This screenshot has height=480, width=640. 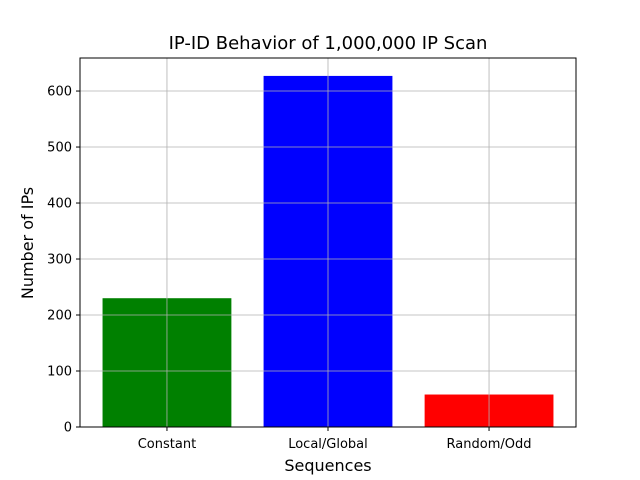 I want to click on y-tick-label: 100, so click(x=59, y=372).